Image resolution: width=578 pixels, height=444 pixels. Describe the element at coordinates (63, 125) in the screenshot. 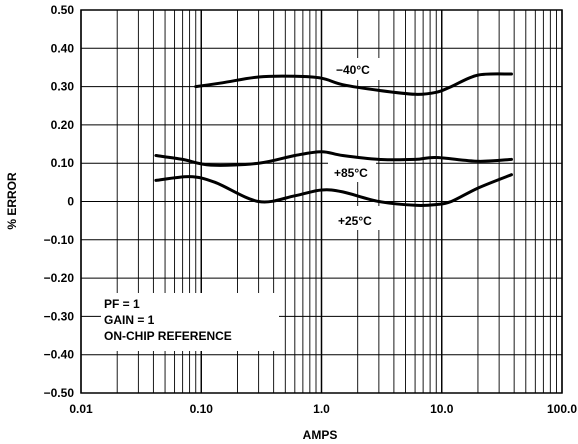

I see `y-tick-label: 0.20` at that location.